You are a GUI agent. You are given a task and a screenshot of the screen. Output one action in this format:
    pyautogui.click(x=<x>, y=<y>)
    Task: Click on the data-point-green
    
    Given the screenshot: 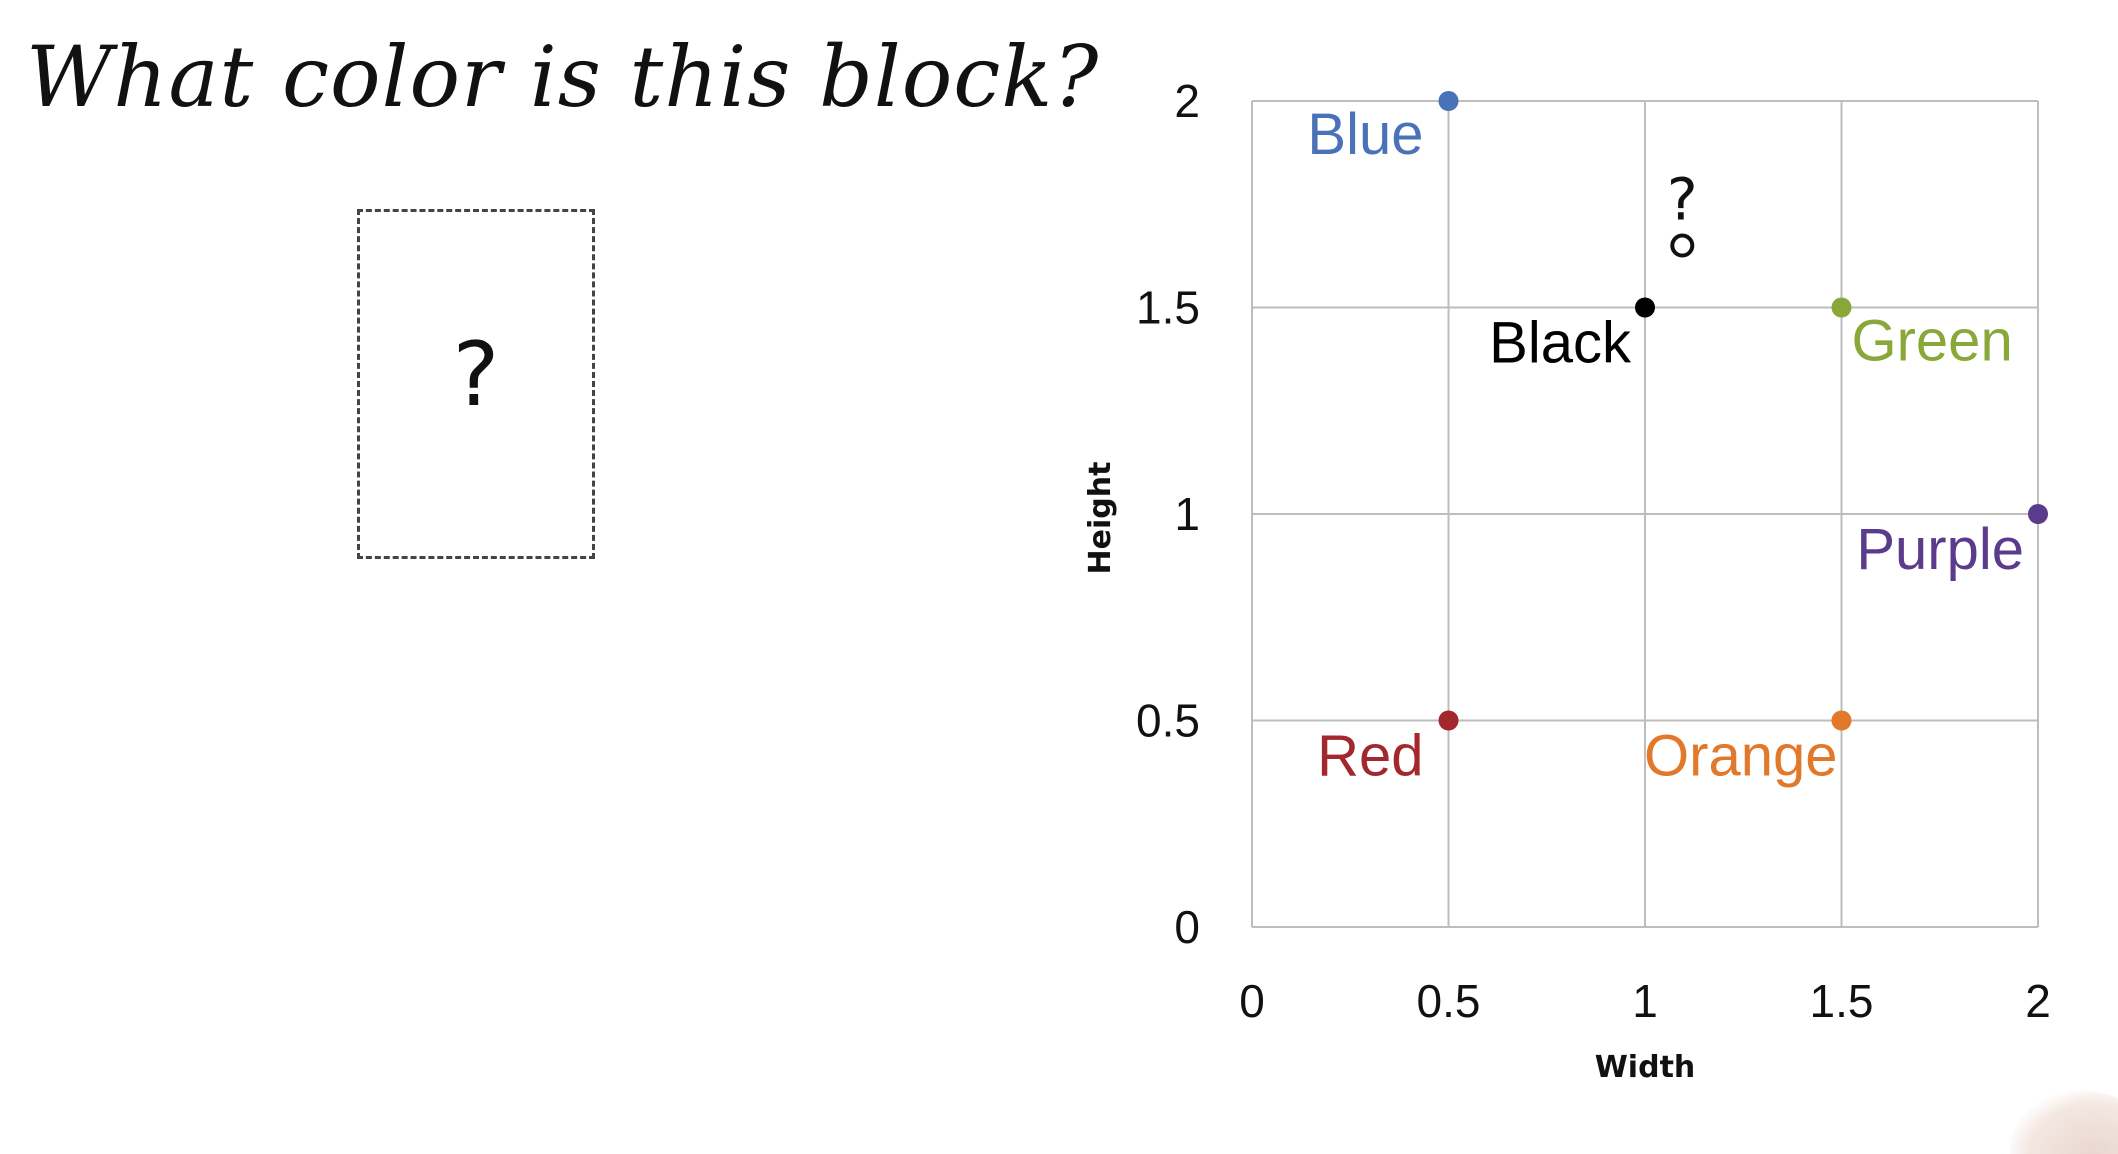 What is the action you would take?
    pyautogui.click(x=1841, y=307)
    